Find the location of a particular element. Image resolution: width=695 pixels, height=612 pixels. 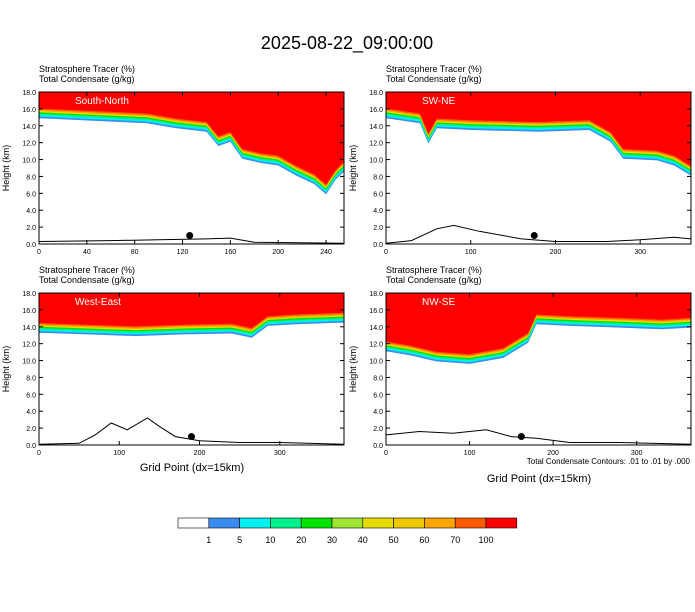

cross-section-label: South-North is located at coordinates (102, 101).